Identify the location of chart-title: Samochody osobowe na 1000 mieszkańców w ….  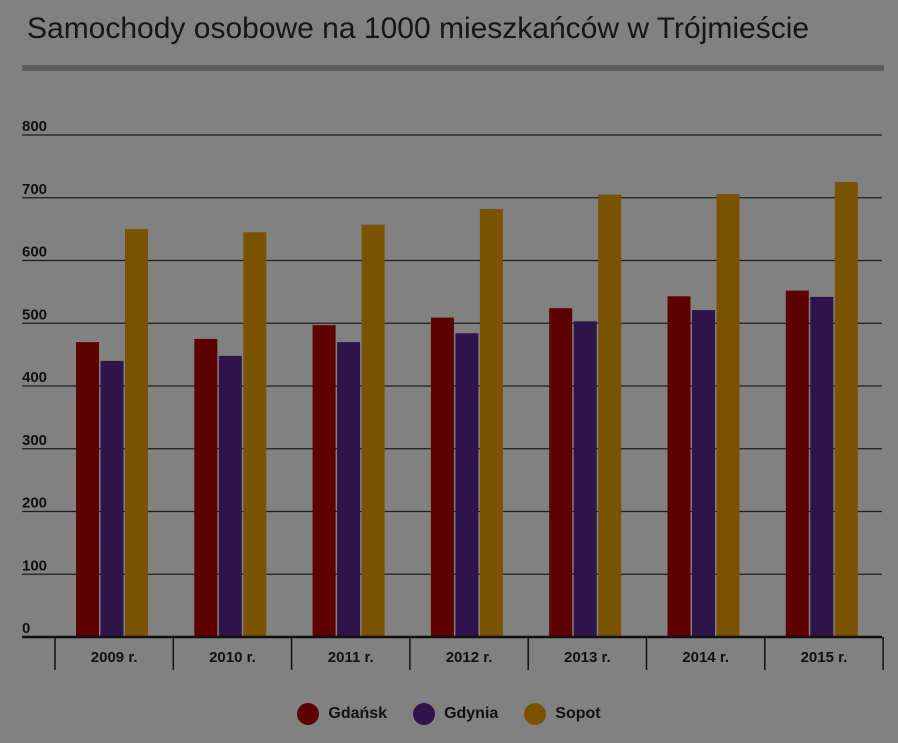
(418, 28).